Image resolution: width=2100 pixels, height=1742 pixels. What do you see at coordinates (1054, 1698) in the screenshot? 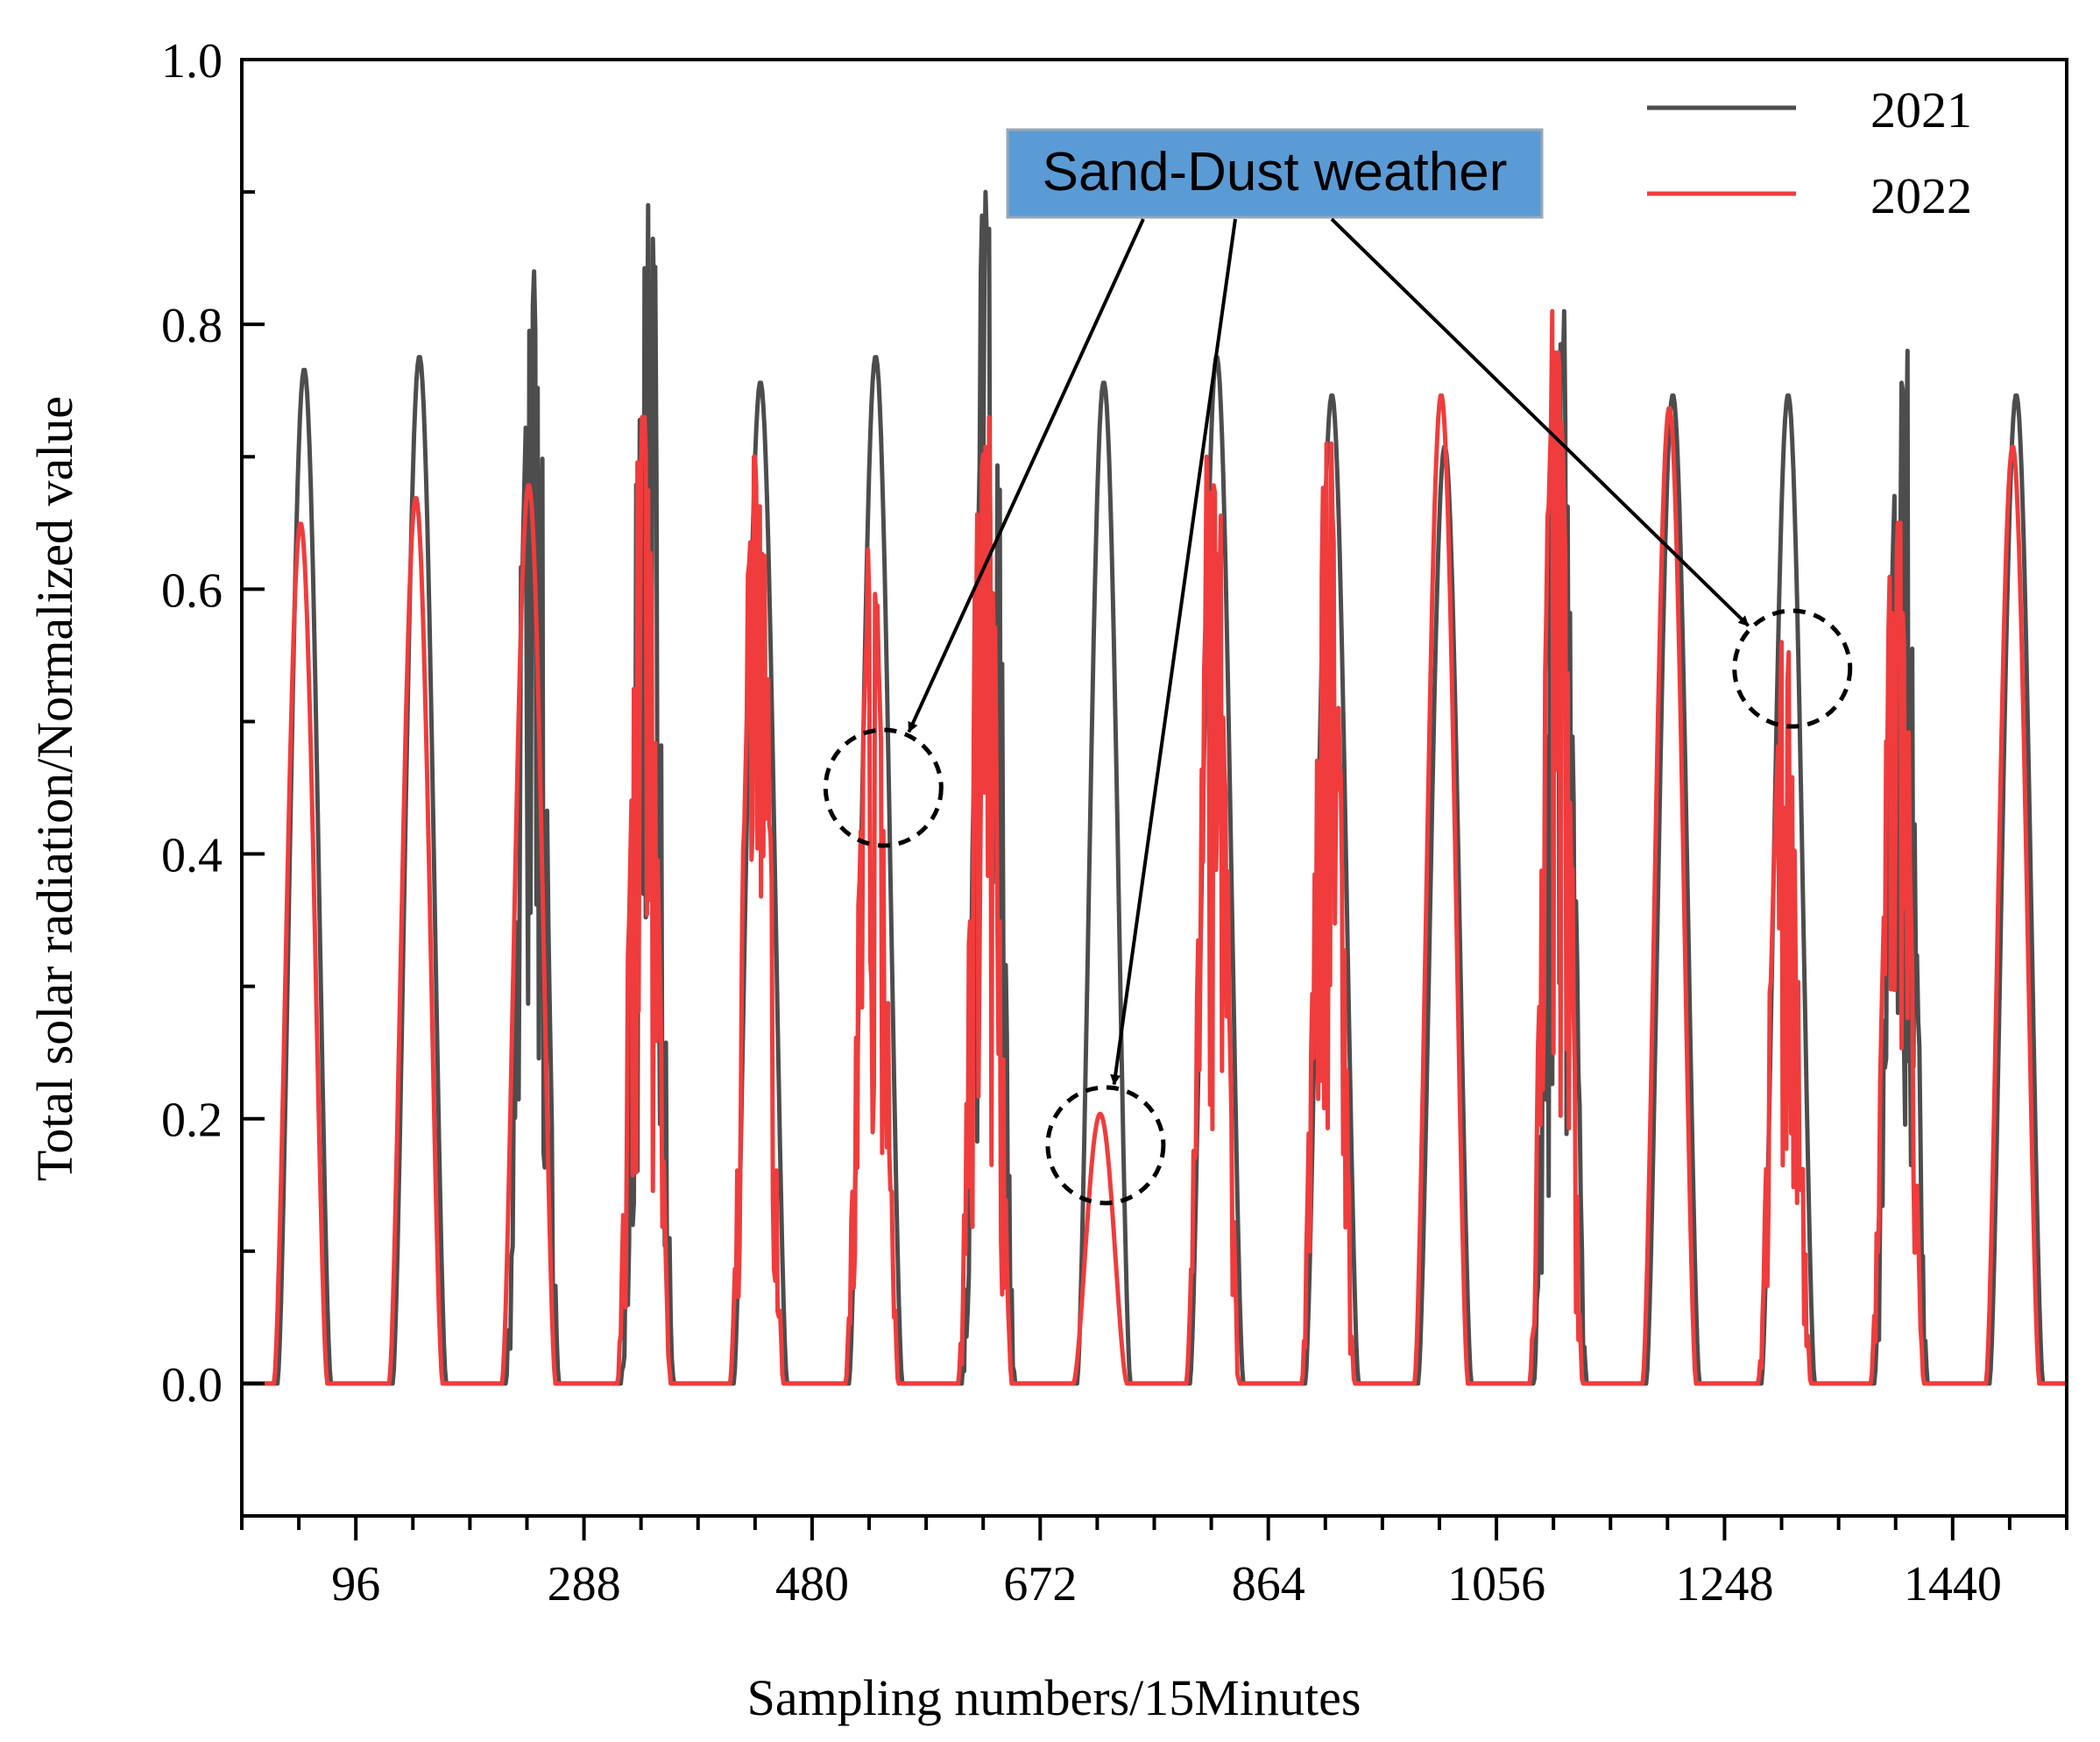
I see `x-axis-title: Sampling numbers/15Minutes` at bounding box center [1054, 1698].